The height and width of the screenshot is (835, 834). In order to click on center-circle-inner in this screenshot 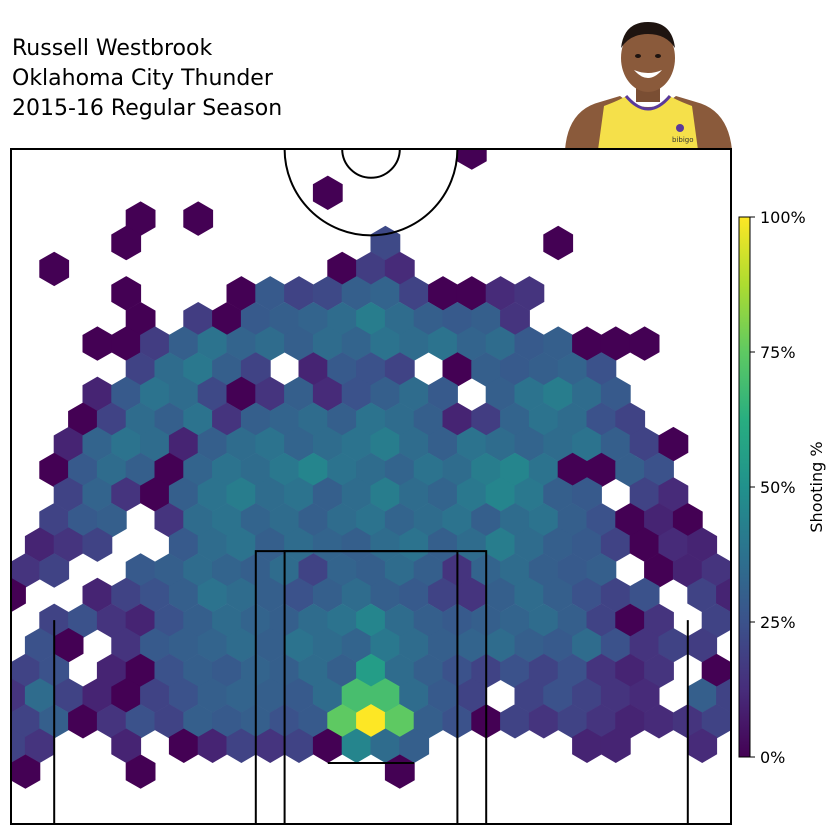, I will do `click(371, 163)`.